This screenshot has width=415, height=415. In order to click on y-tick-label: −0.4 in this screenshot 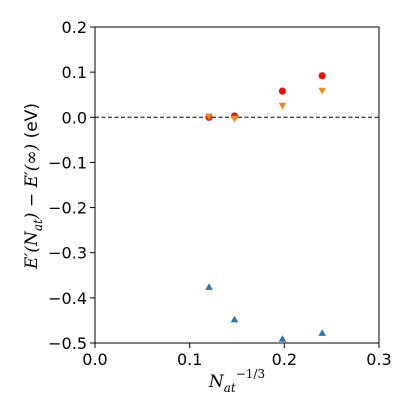, I will do `click(67, 298)`.